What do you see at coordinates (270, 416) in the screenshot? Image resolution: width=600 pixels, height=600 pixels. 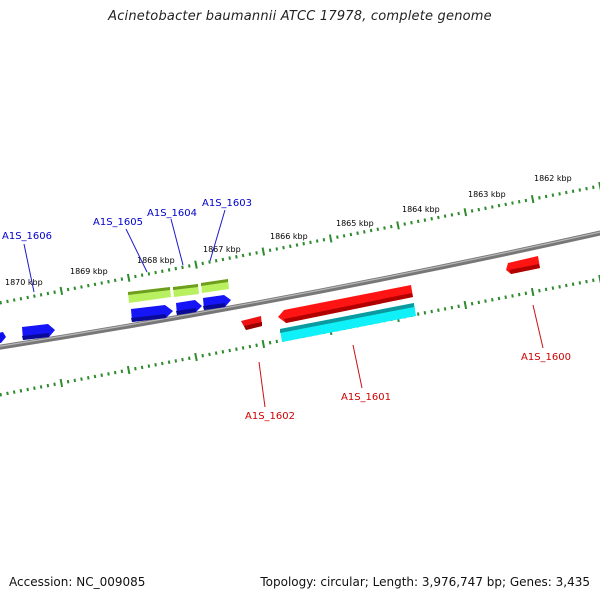 I see `label-A1S_1602: A1S_1602` at bounding box center [270, 416].